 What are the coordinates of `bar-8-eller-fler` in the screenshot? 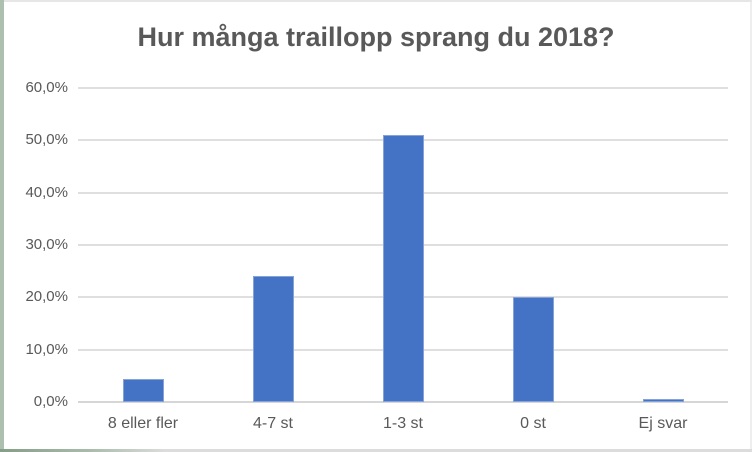 It's located at (143, 390).